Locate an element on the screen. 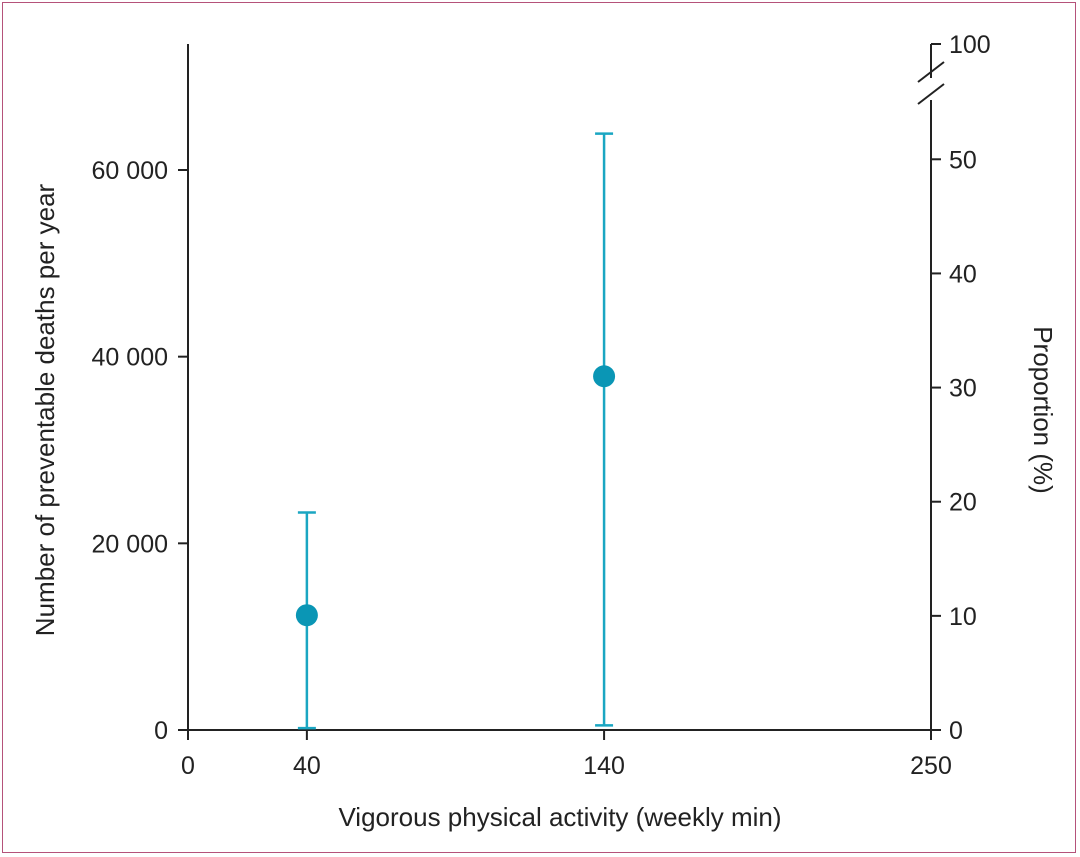 This screenshot has width=1080, height=857. y2-tick-label: 20 is located at coordinates (963, 503).